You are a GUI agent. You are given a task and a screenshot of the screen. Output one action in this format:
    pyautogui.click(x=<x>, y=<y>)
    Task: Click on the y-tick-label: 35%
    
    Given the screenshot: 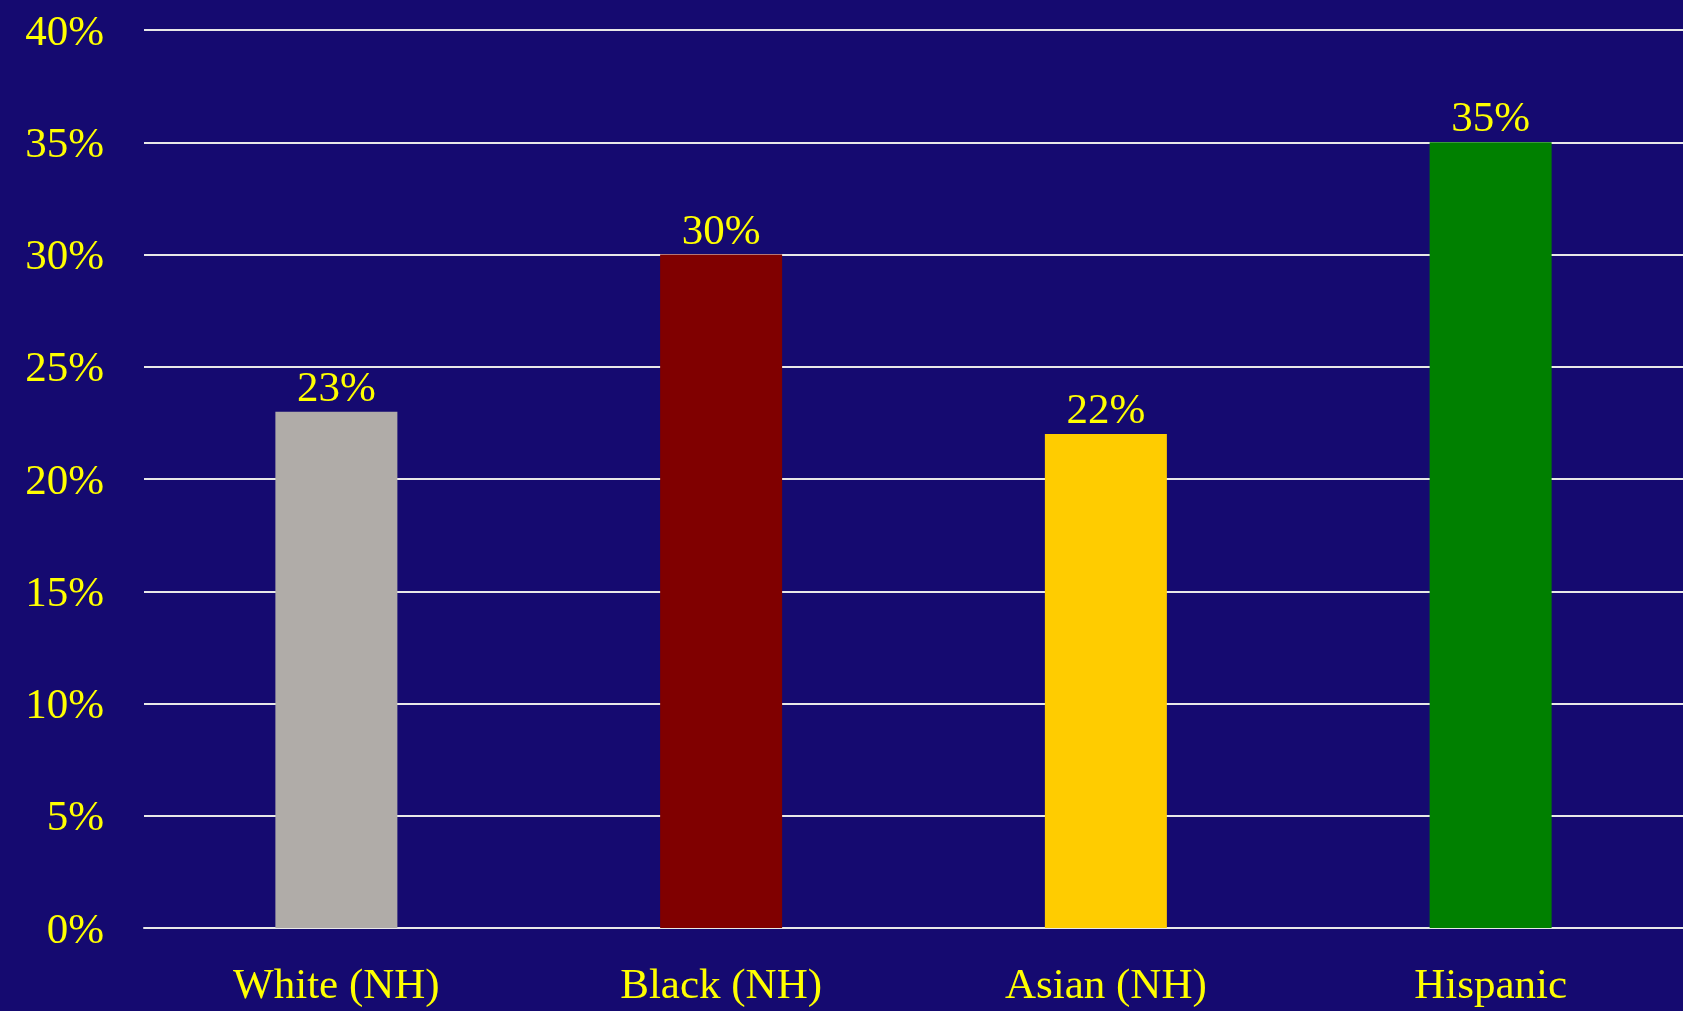 What is the action you would take?
    pyautogui.click(x=64, y=142)
    